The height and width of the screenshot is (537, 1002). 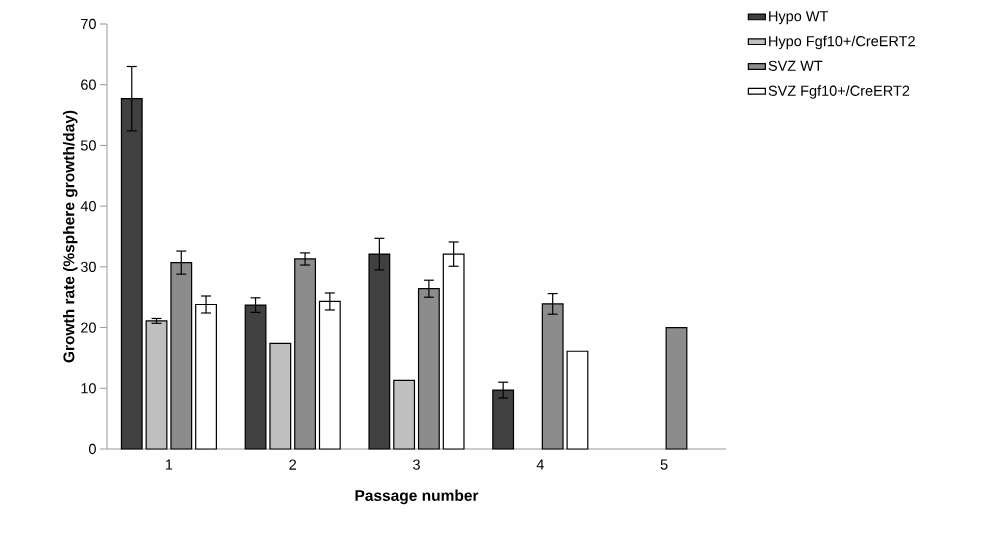 What do you see at coordinates (540, 464) in the screenshot?
I see `x-tick-label: 4` at bounding box center [540, 464].